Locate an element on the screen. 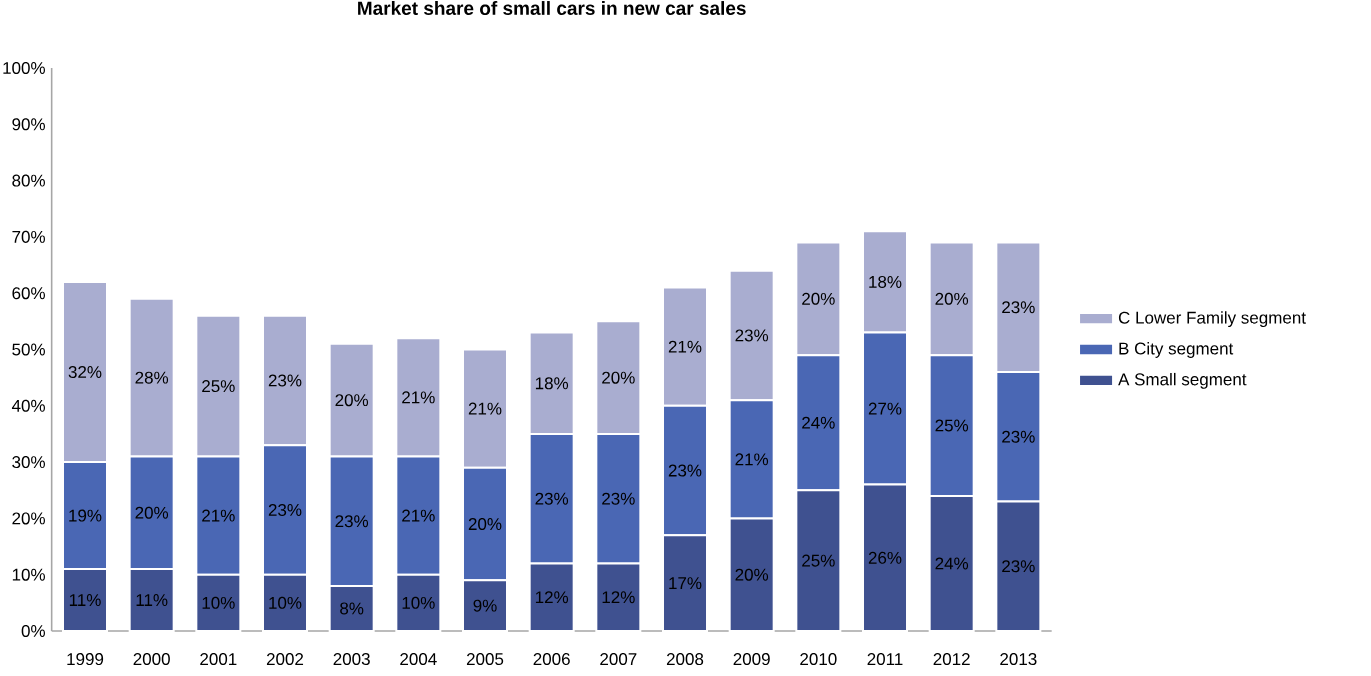  data-label: 28% is located at coordinates (152, 377).